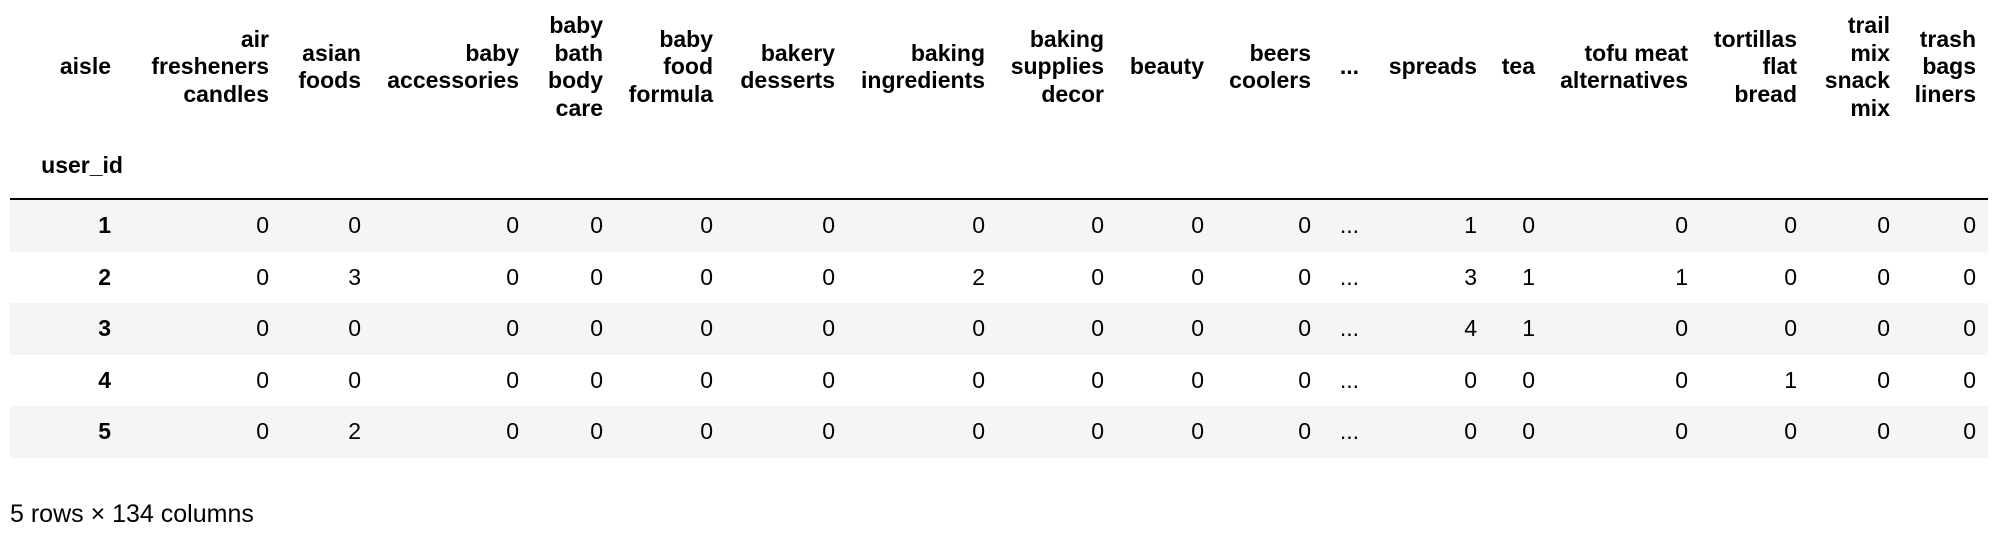  What do you see at coordinates (104, 431) in the screenshot?
I see `row-index: 5` at bounding box center [104, 431].